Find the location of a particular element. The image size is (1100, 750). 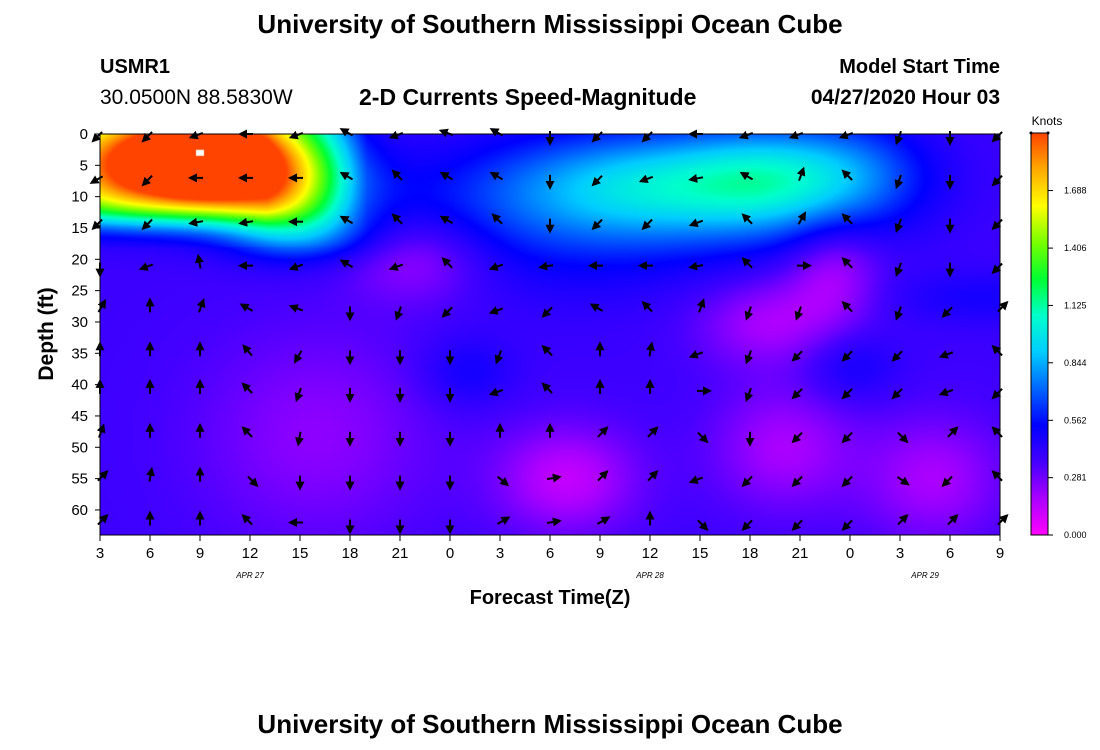

colorbar-tick-label: 1.688 is located at coordinates (1075, 191).